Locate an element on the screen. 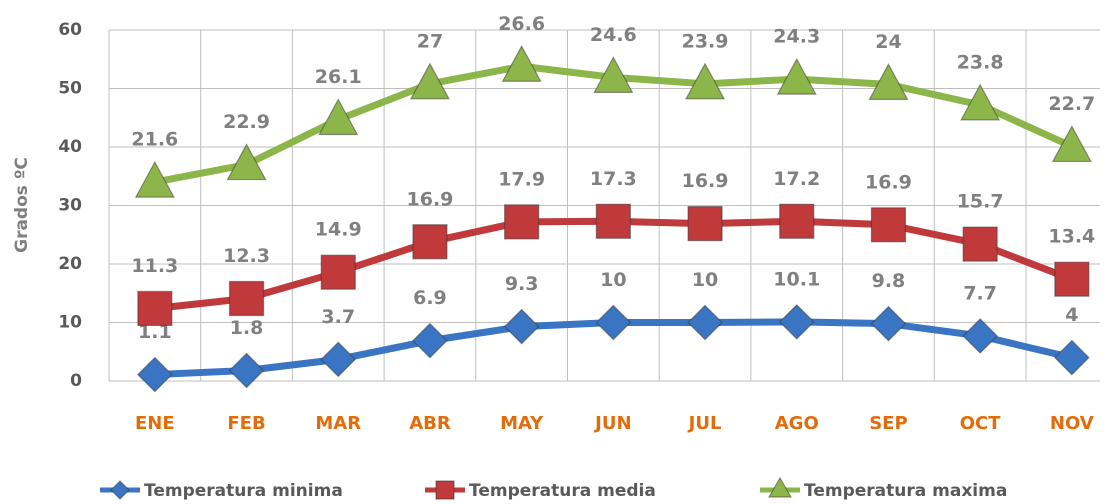 This screenshot has width=1104, height=504. x-tick-label: ABR is located at coordinates (430, 423).